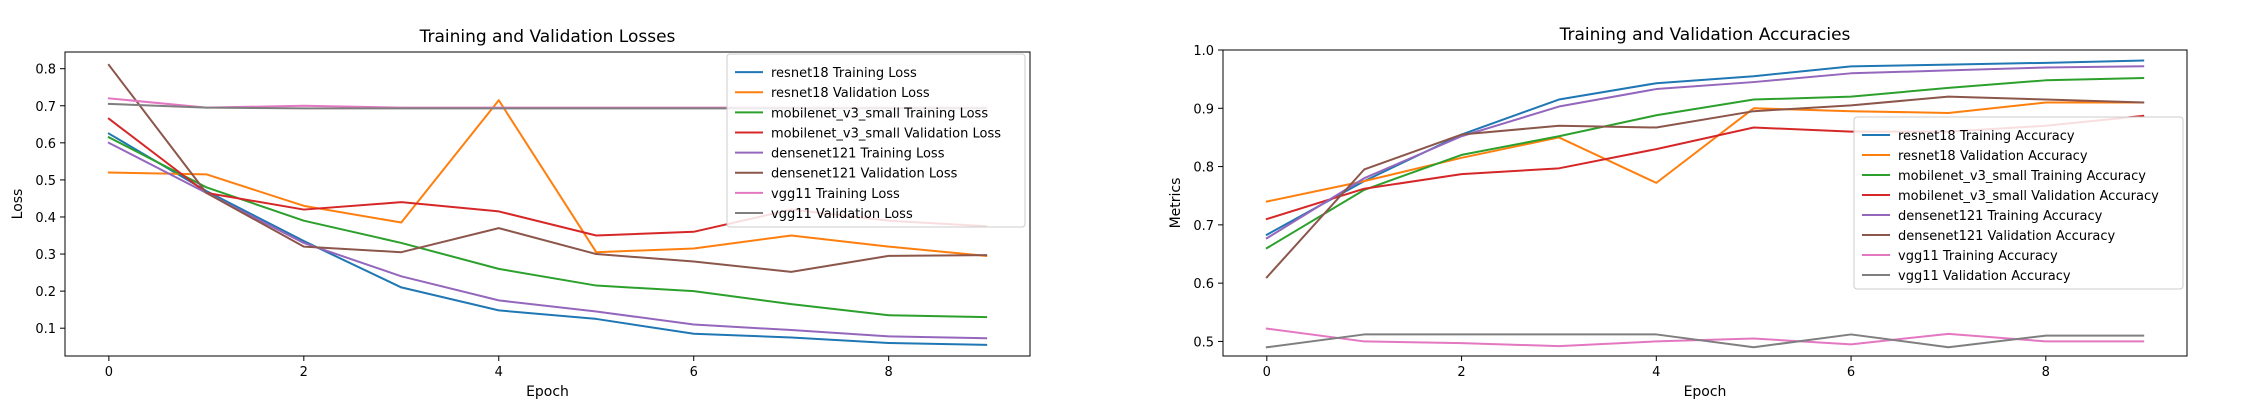 The image size is (2247, 400). I want to click on losses-y-tick-label-5: 0.6, so click(45, 144).